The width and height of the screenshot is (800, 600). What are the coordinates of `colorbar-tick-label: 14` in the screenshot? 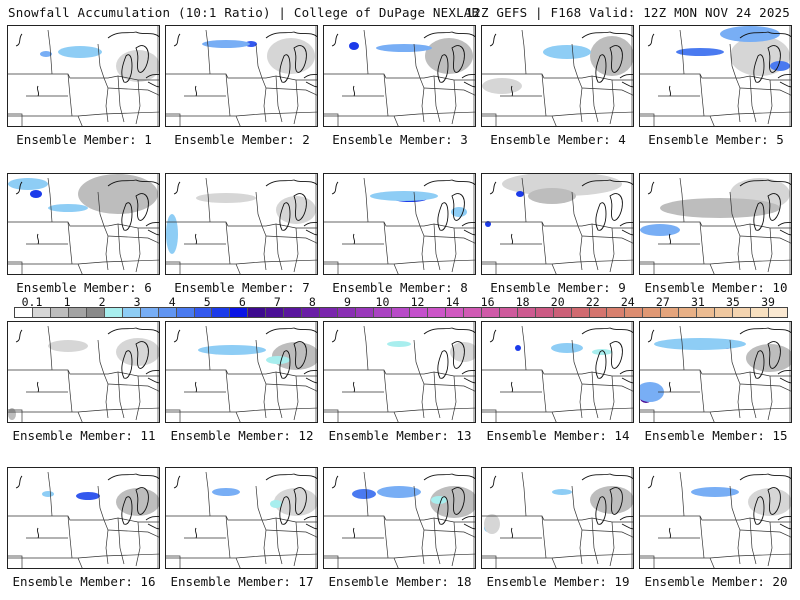 It's located at (452, 302).